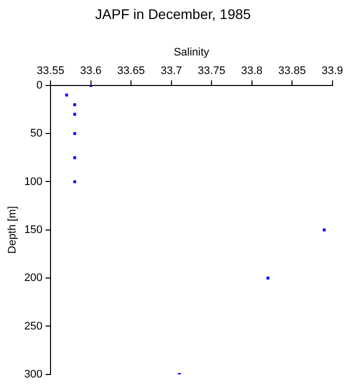 The height and width of the screenshot is (384, 346). I want to click on x-tick-label: 33.9, so click(333, 70).